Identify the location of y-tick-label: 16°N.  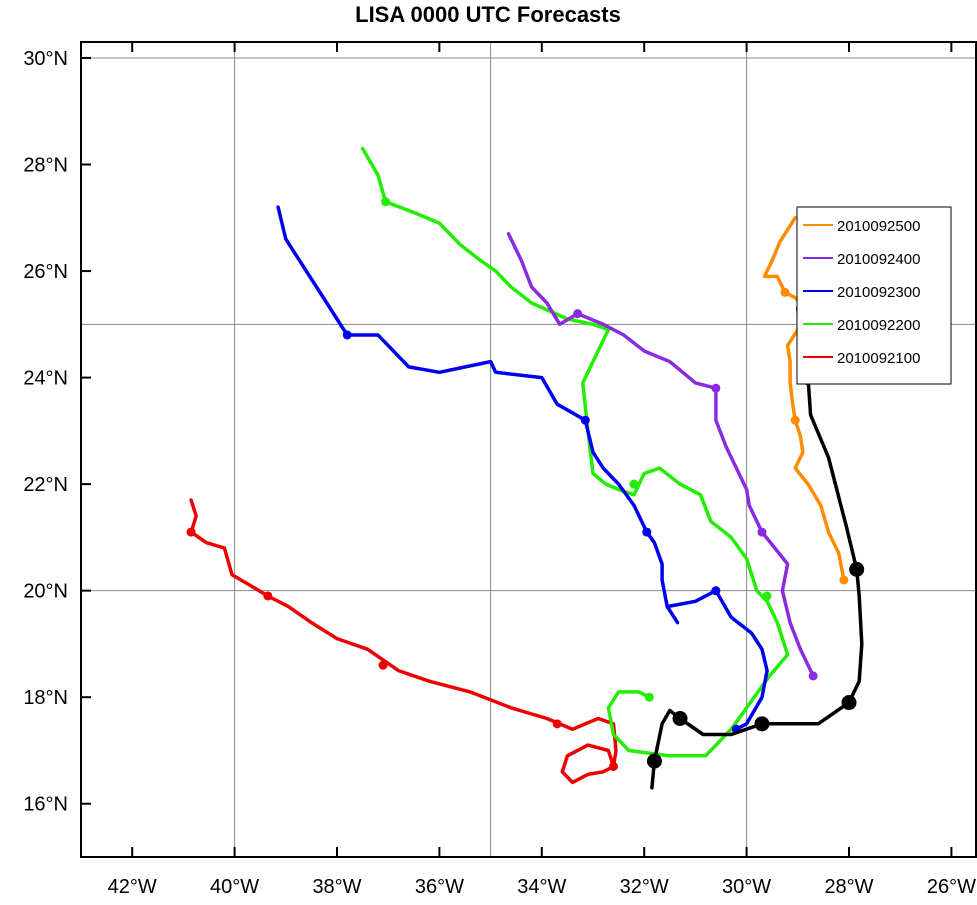
(45, 805).